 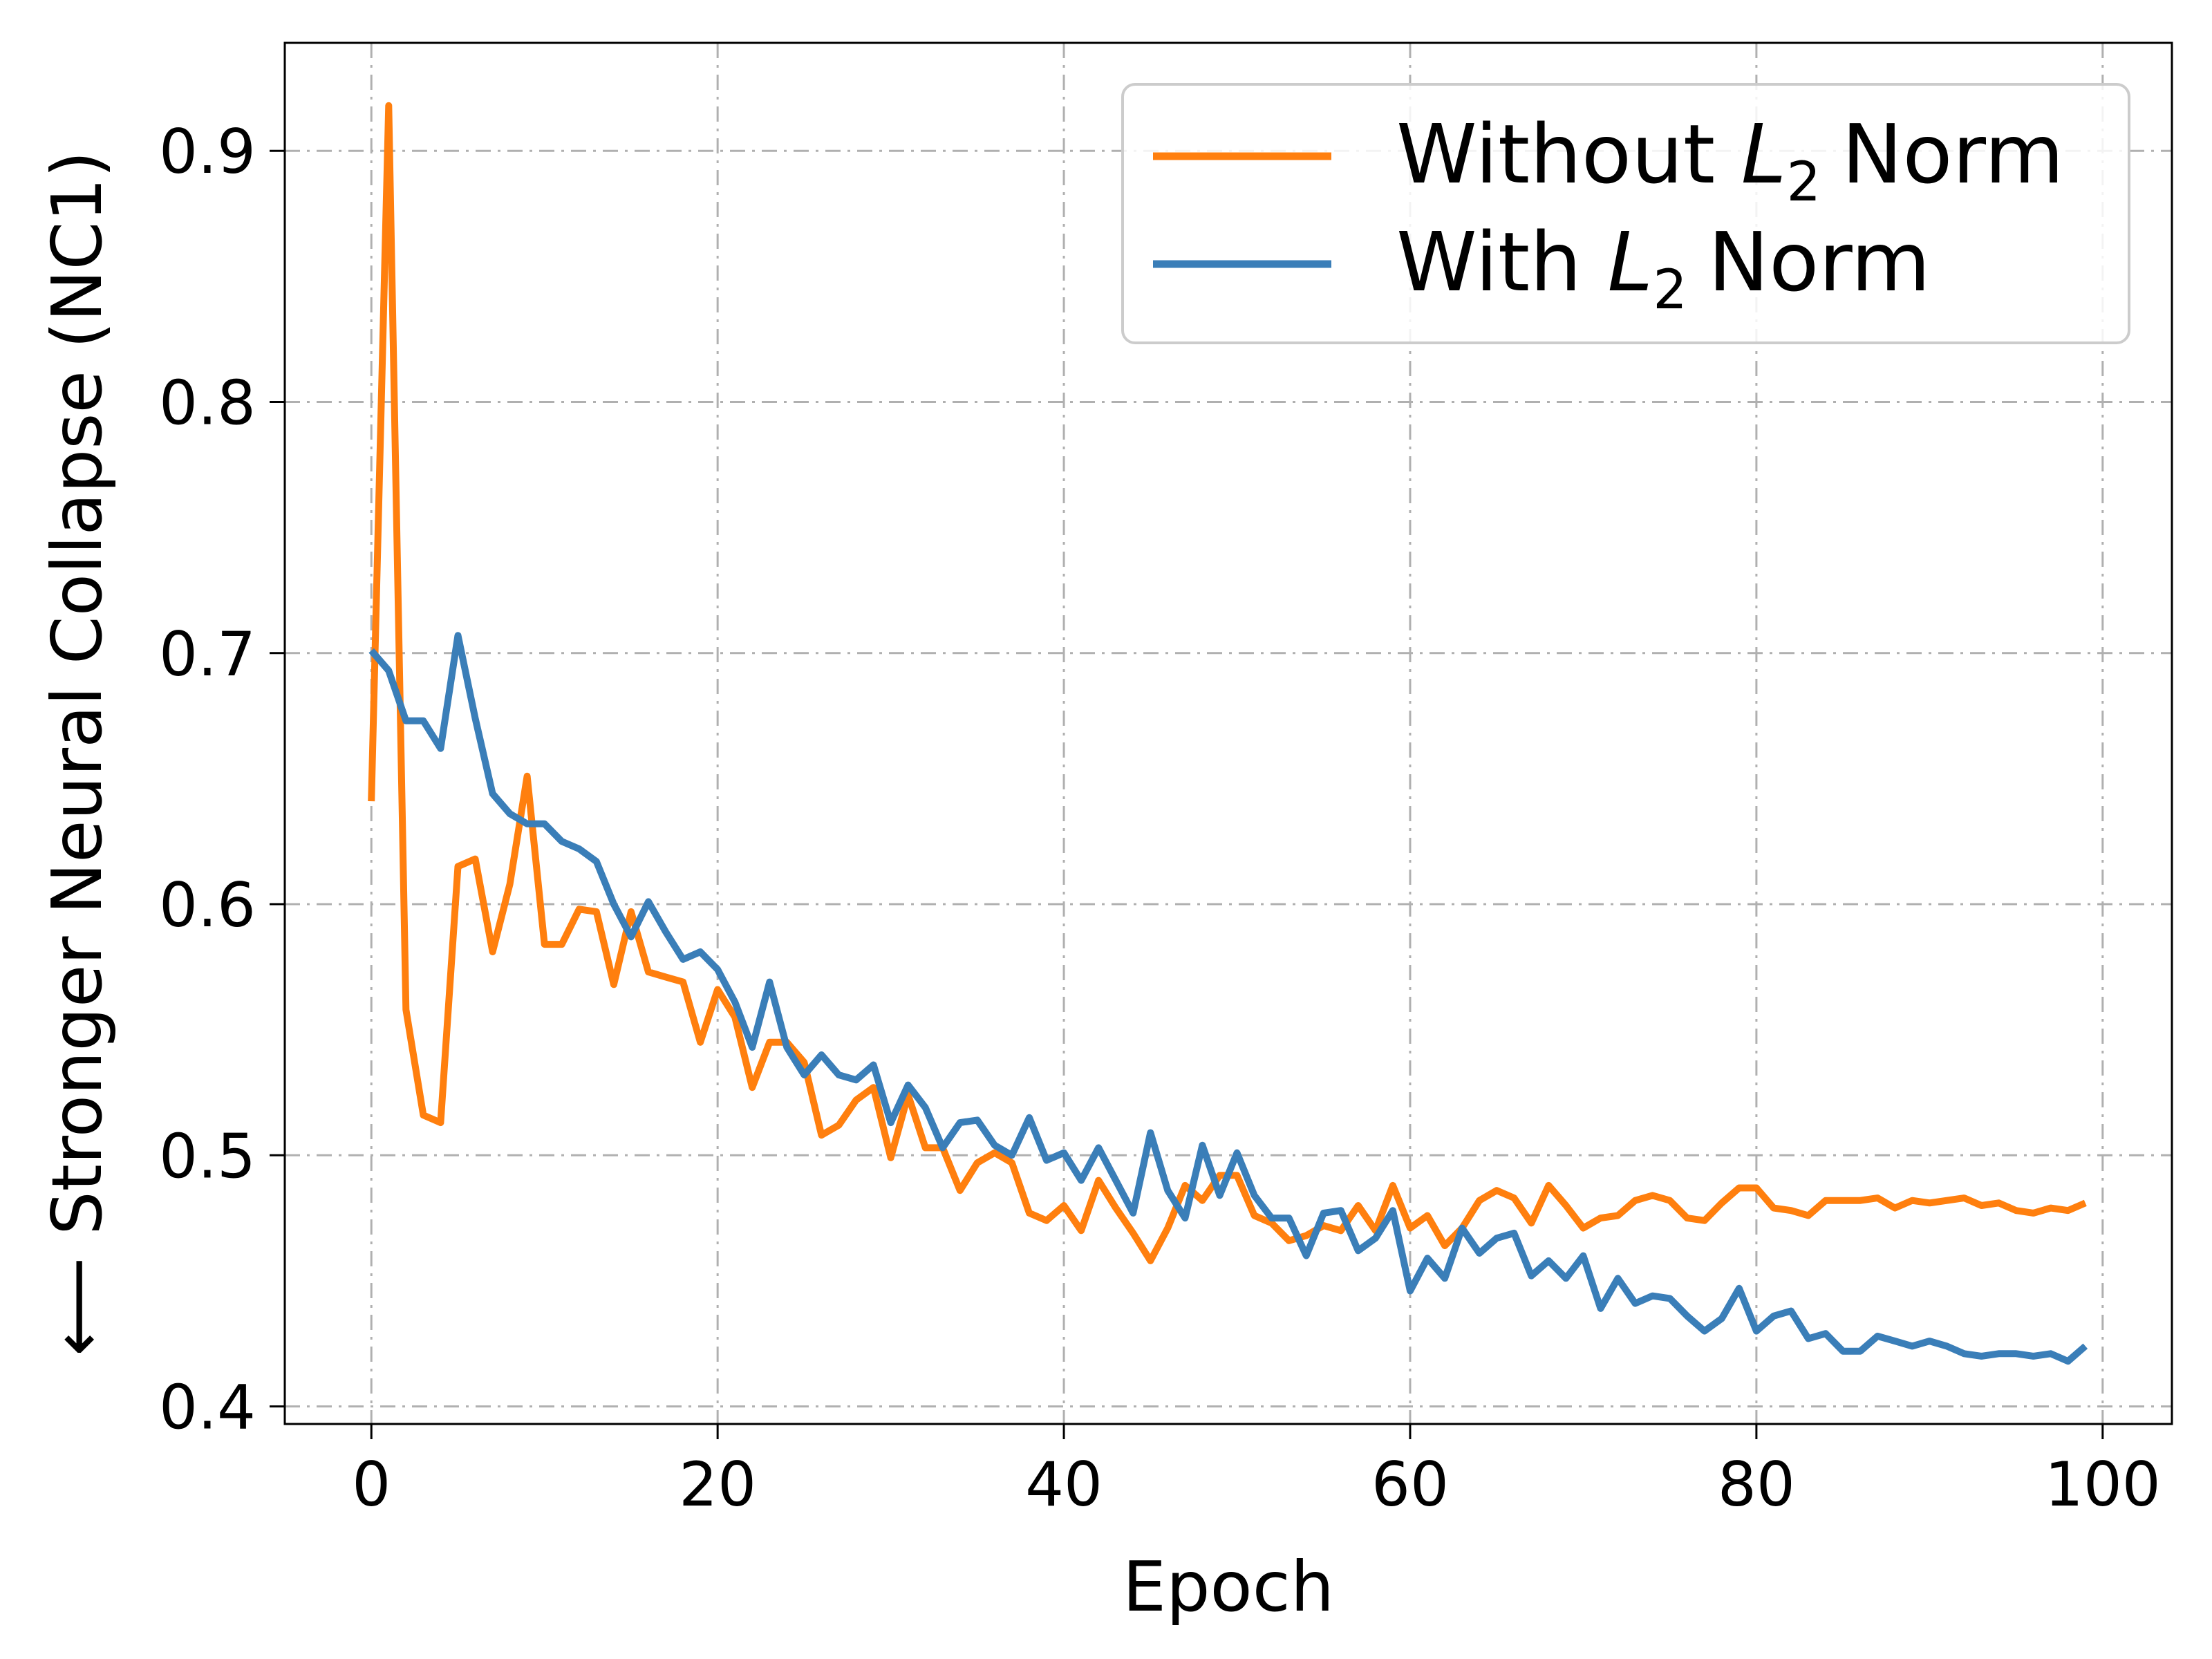 What do you see at coordinates (1670, 290) in the screenshot?
I see `legend-sub-with: 2` at bounding box center [1670, 290].